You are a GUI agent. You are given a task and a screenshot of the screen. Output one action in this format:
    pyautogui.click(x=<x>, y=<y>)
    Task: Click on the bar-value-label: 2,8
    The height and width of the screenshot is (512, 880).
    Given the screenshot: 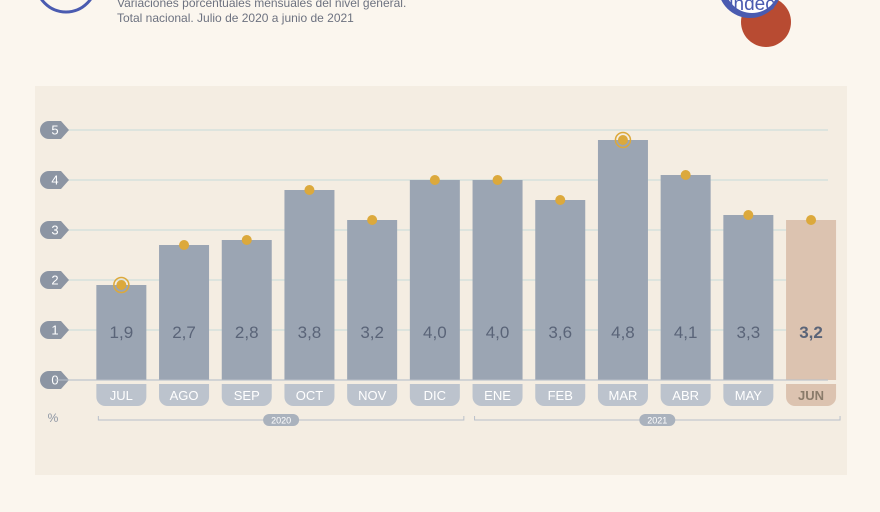 What is the action you would take?
    pyautogui.click(x=247, y=332)
    